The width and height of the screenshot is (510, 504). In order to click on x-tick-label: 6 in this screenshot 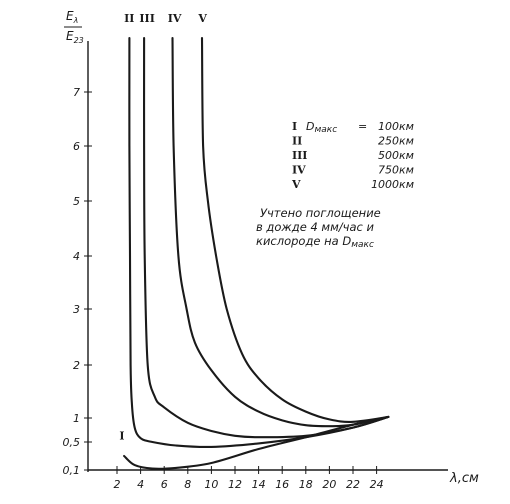, I will do `click(164, 484)`.